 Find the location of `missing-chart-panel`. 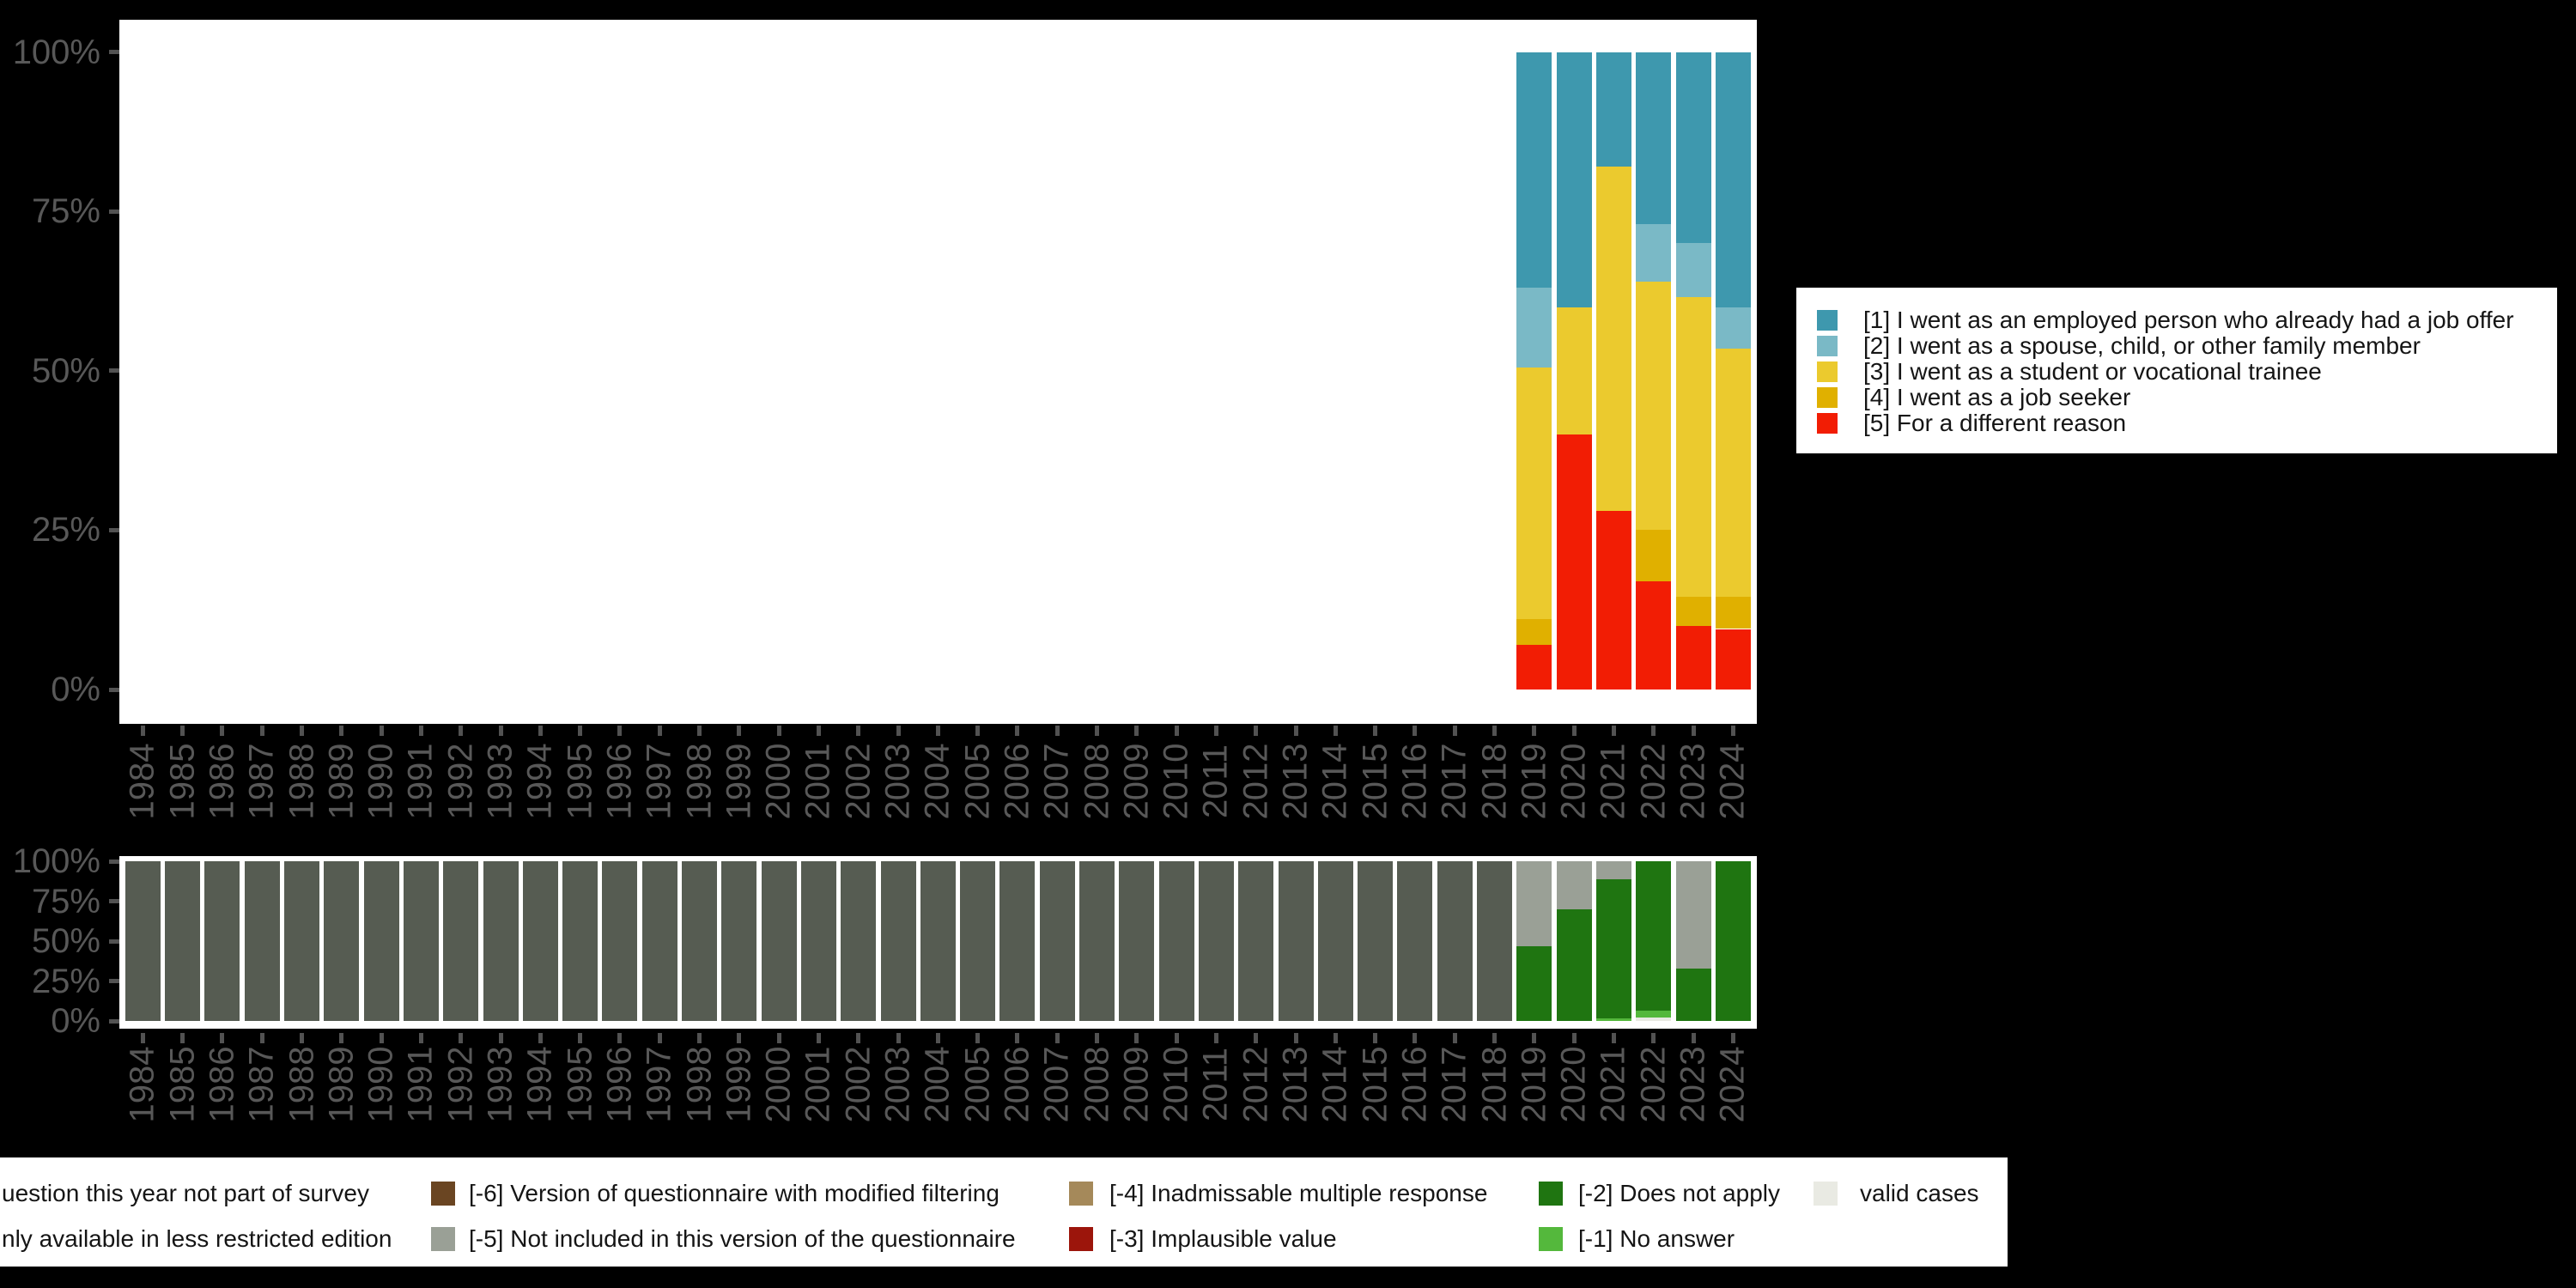

missing-chart-panel is located at coordinates (938, 943).